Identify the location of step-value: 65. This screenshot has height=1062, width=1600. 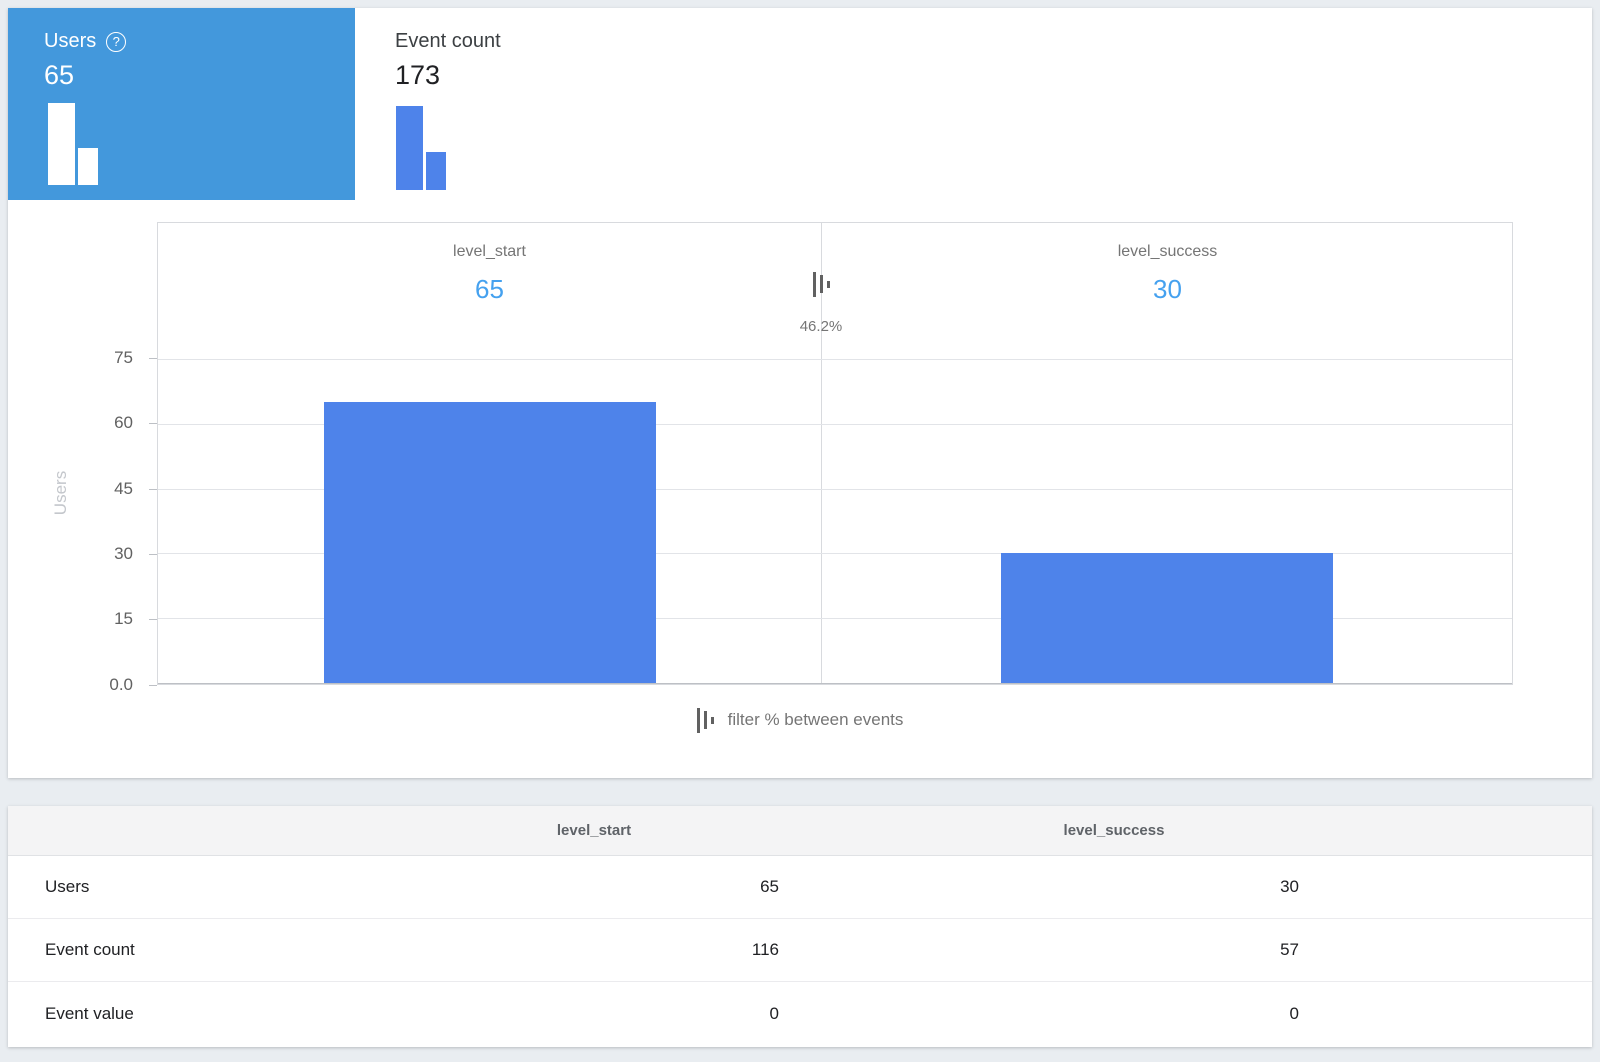
(489, 289).